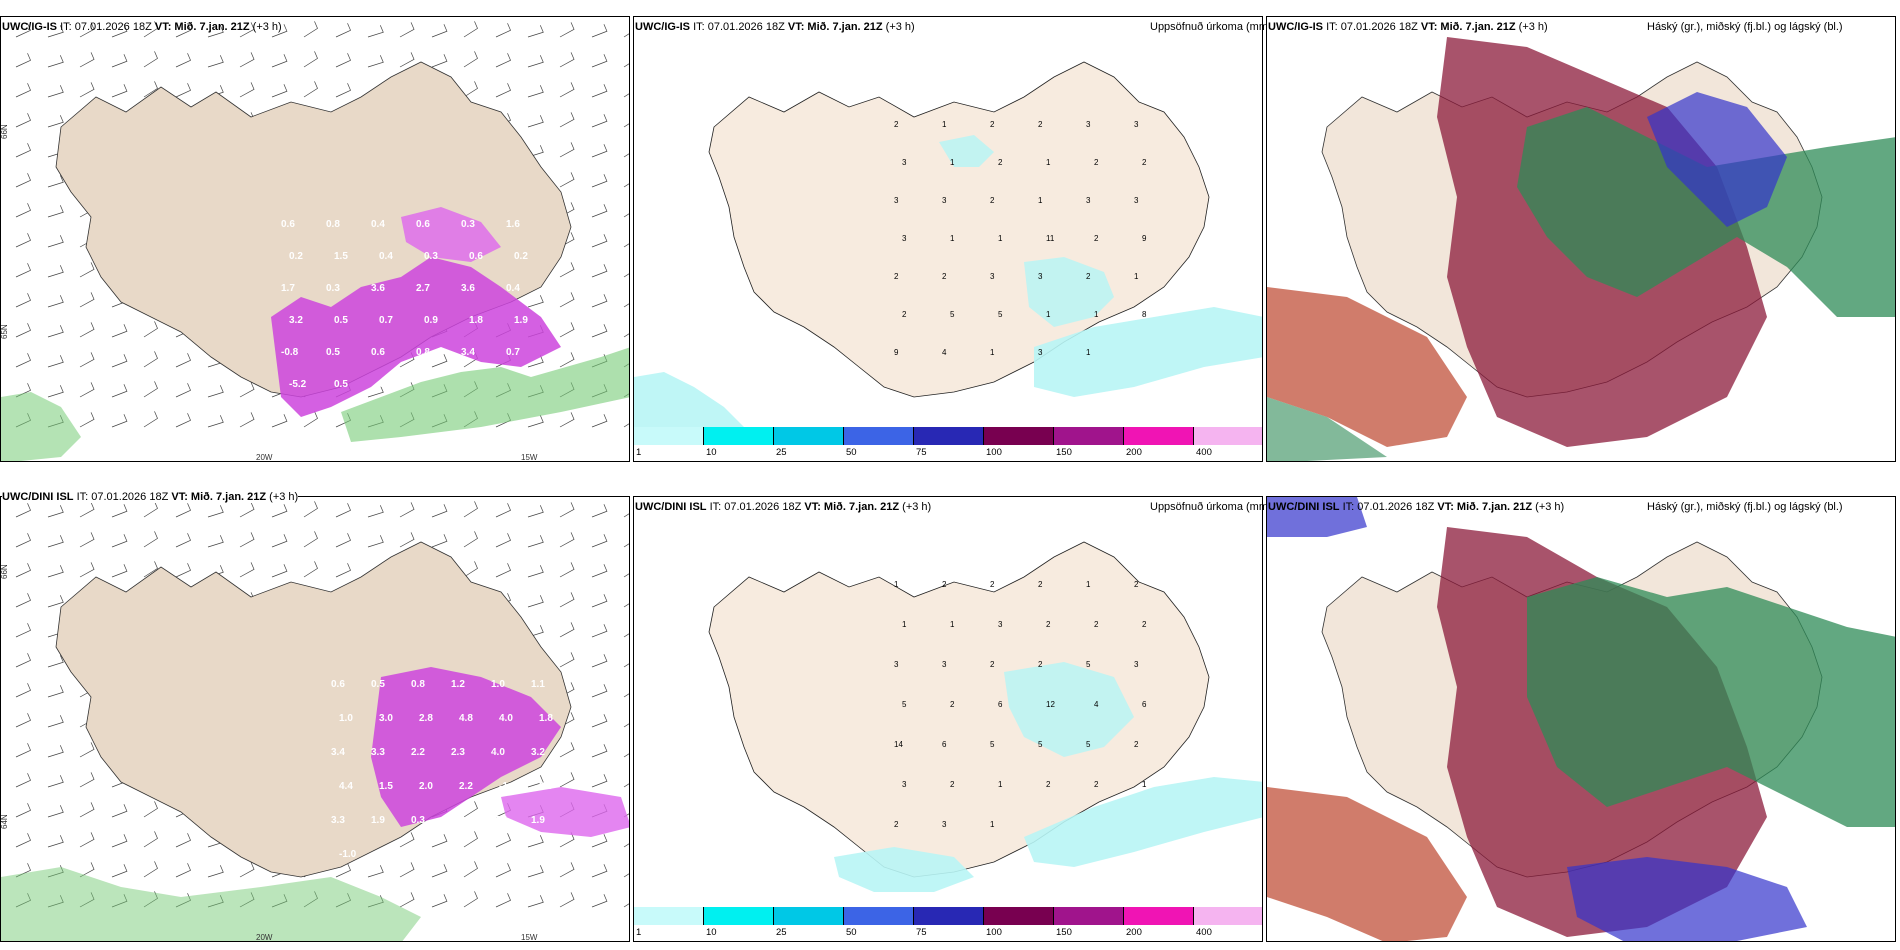  I want to click on value-label: 2.7, so click(423, 288).